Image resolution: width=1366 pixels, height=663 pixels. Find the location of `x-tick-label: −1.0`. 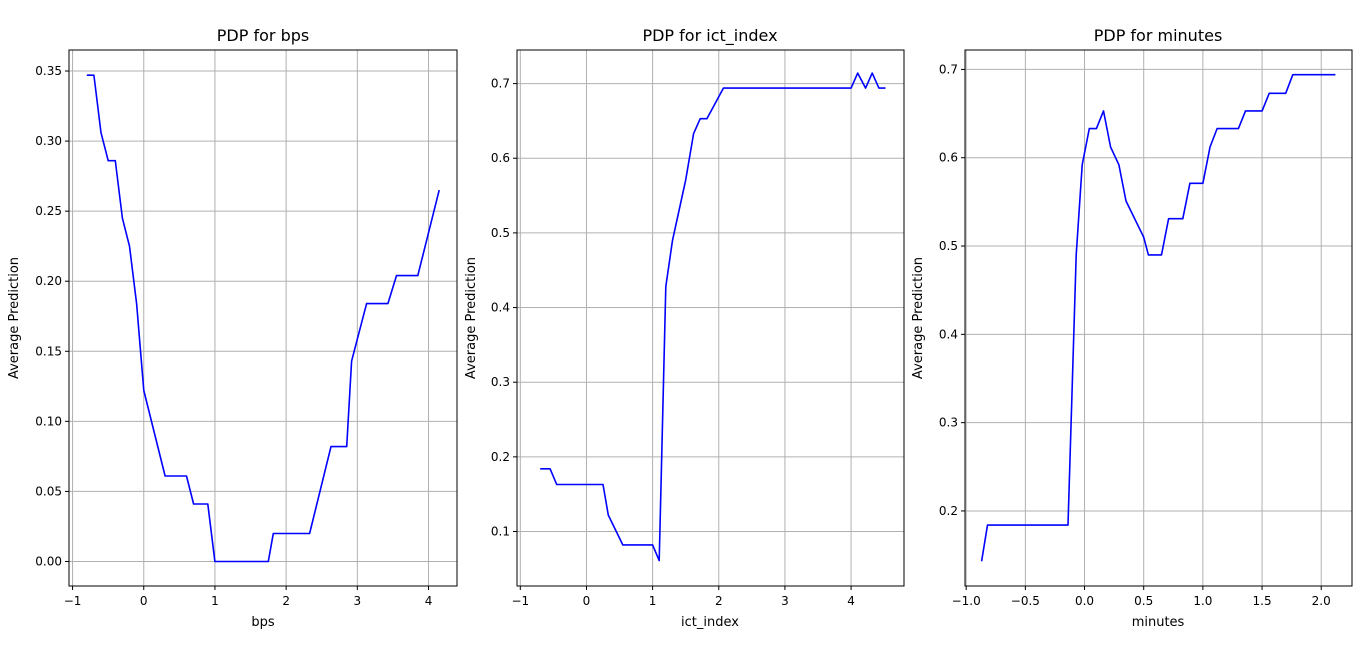

x-tick-label: −1.0 is located at coordinates (966, 601).